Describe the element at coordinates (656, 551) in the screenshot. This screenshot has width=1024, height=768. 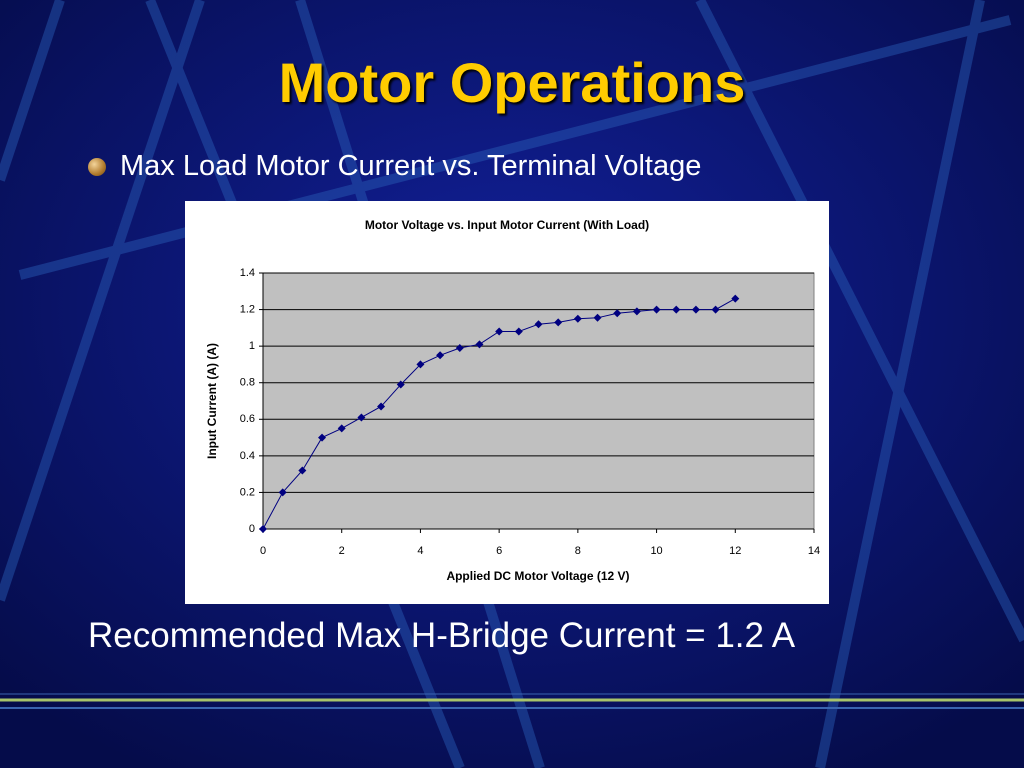
I see `x-tick-label: 10` at that location.